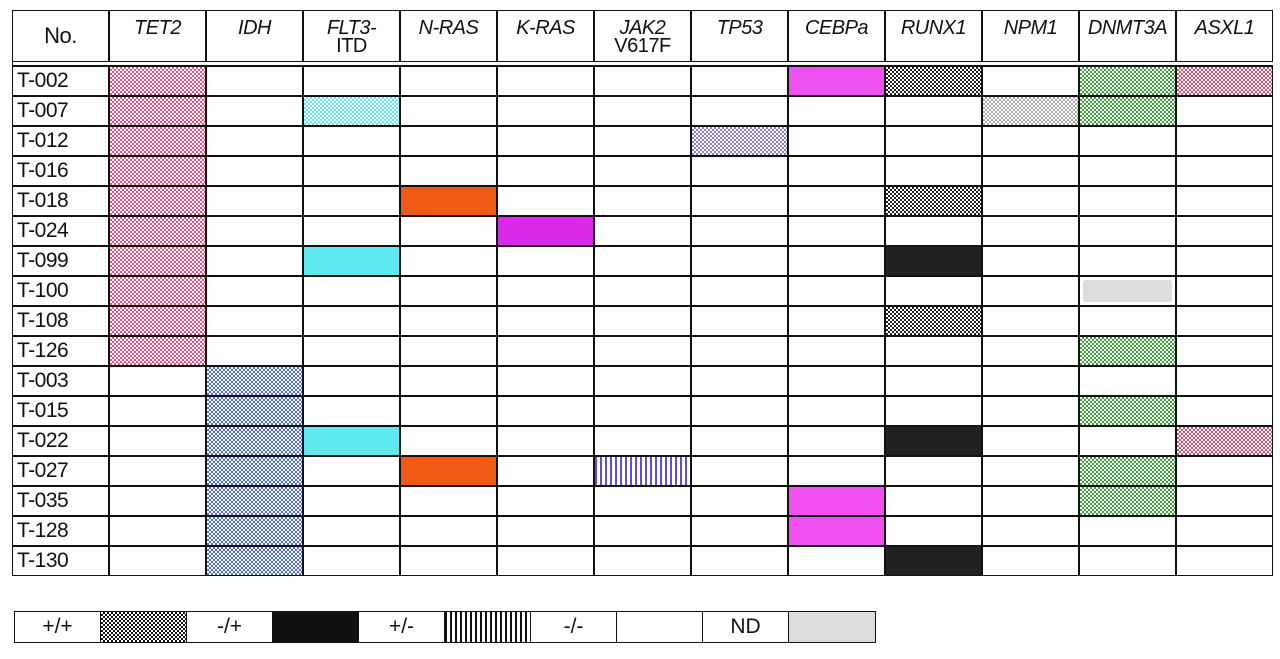  I want to click on legend-label: +/-, so click(402, 627).